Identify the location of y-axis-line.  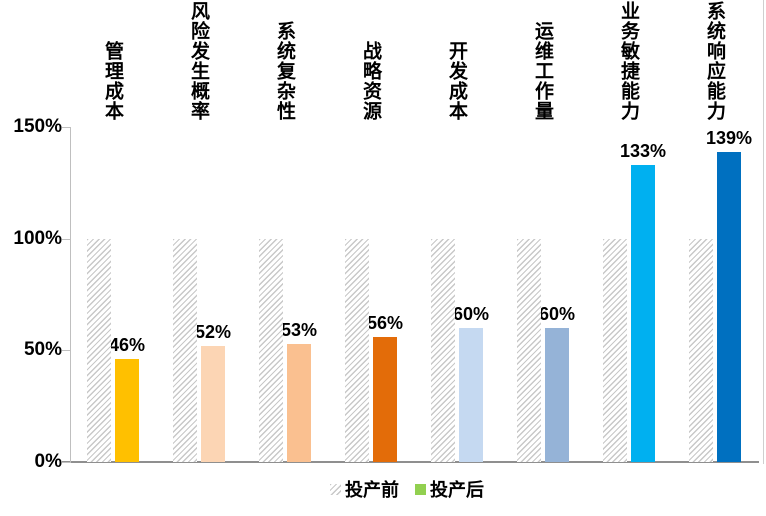
(70, 294).